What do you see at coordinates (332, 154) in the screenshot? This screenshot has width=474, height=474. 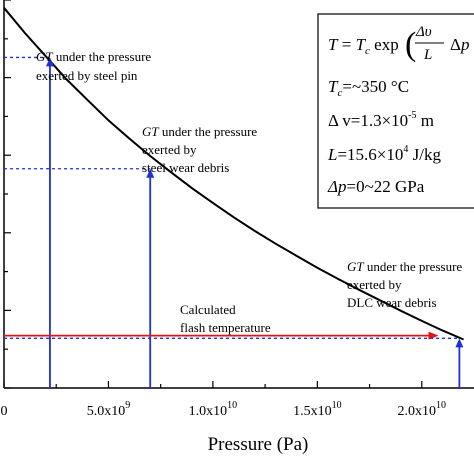 I see `formula-line-4-var: L` at bounding box center [332, 154].